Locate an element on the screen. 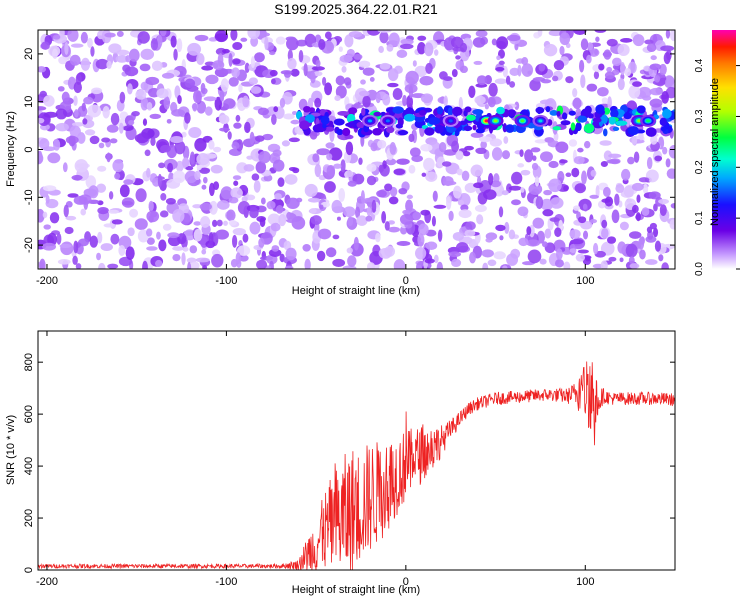 This screenshot has width=750, height=600. snr-y-tick-label: 400 is located at coordinates (29, 466).